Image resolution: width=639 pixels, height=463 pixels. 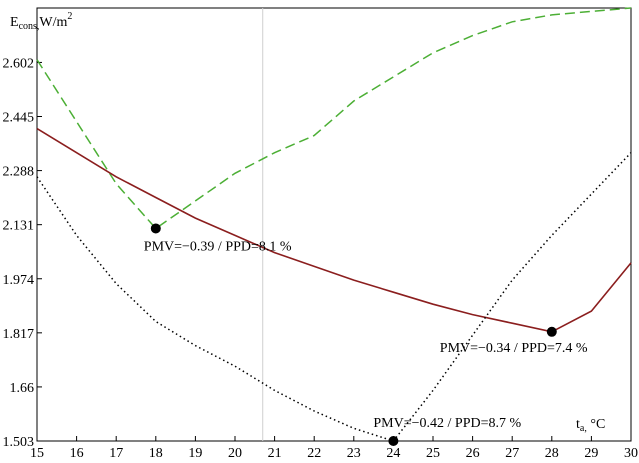 What do you see at coordinates (116, 453) in the screenshot?
I see `x-tick-label: 17` at bounding box center [116, 453].